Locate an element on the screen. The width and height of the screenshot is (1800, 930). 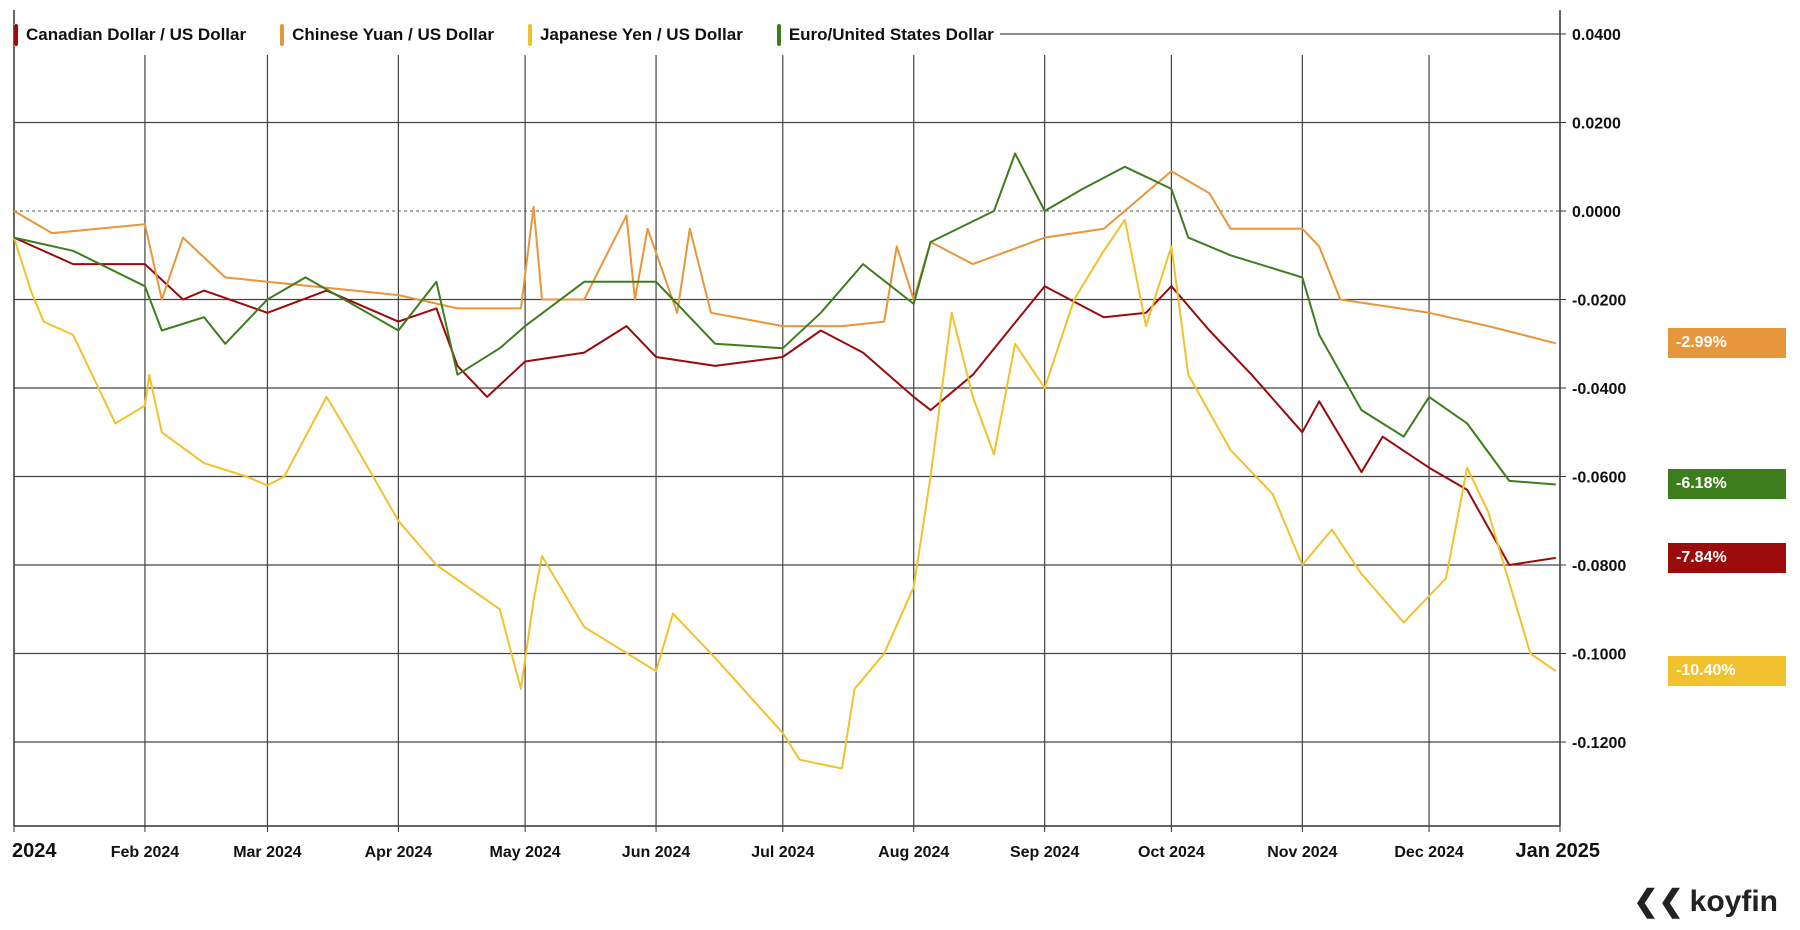
last-value-badge: -2.99% is located at coordinates (1727, 343).